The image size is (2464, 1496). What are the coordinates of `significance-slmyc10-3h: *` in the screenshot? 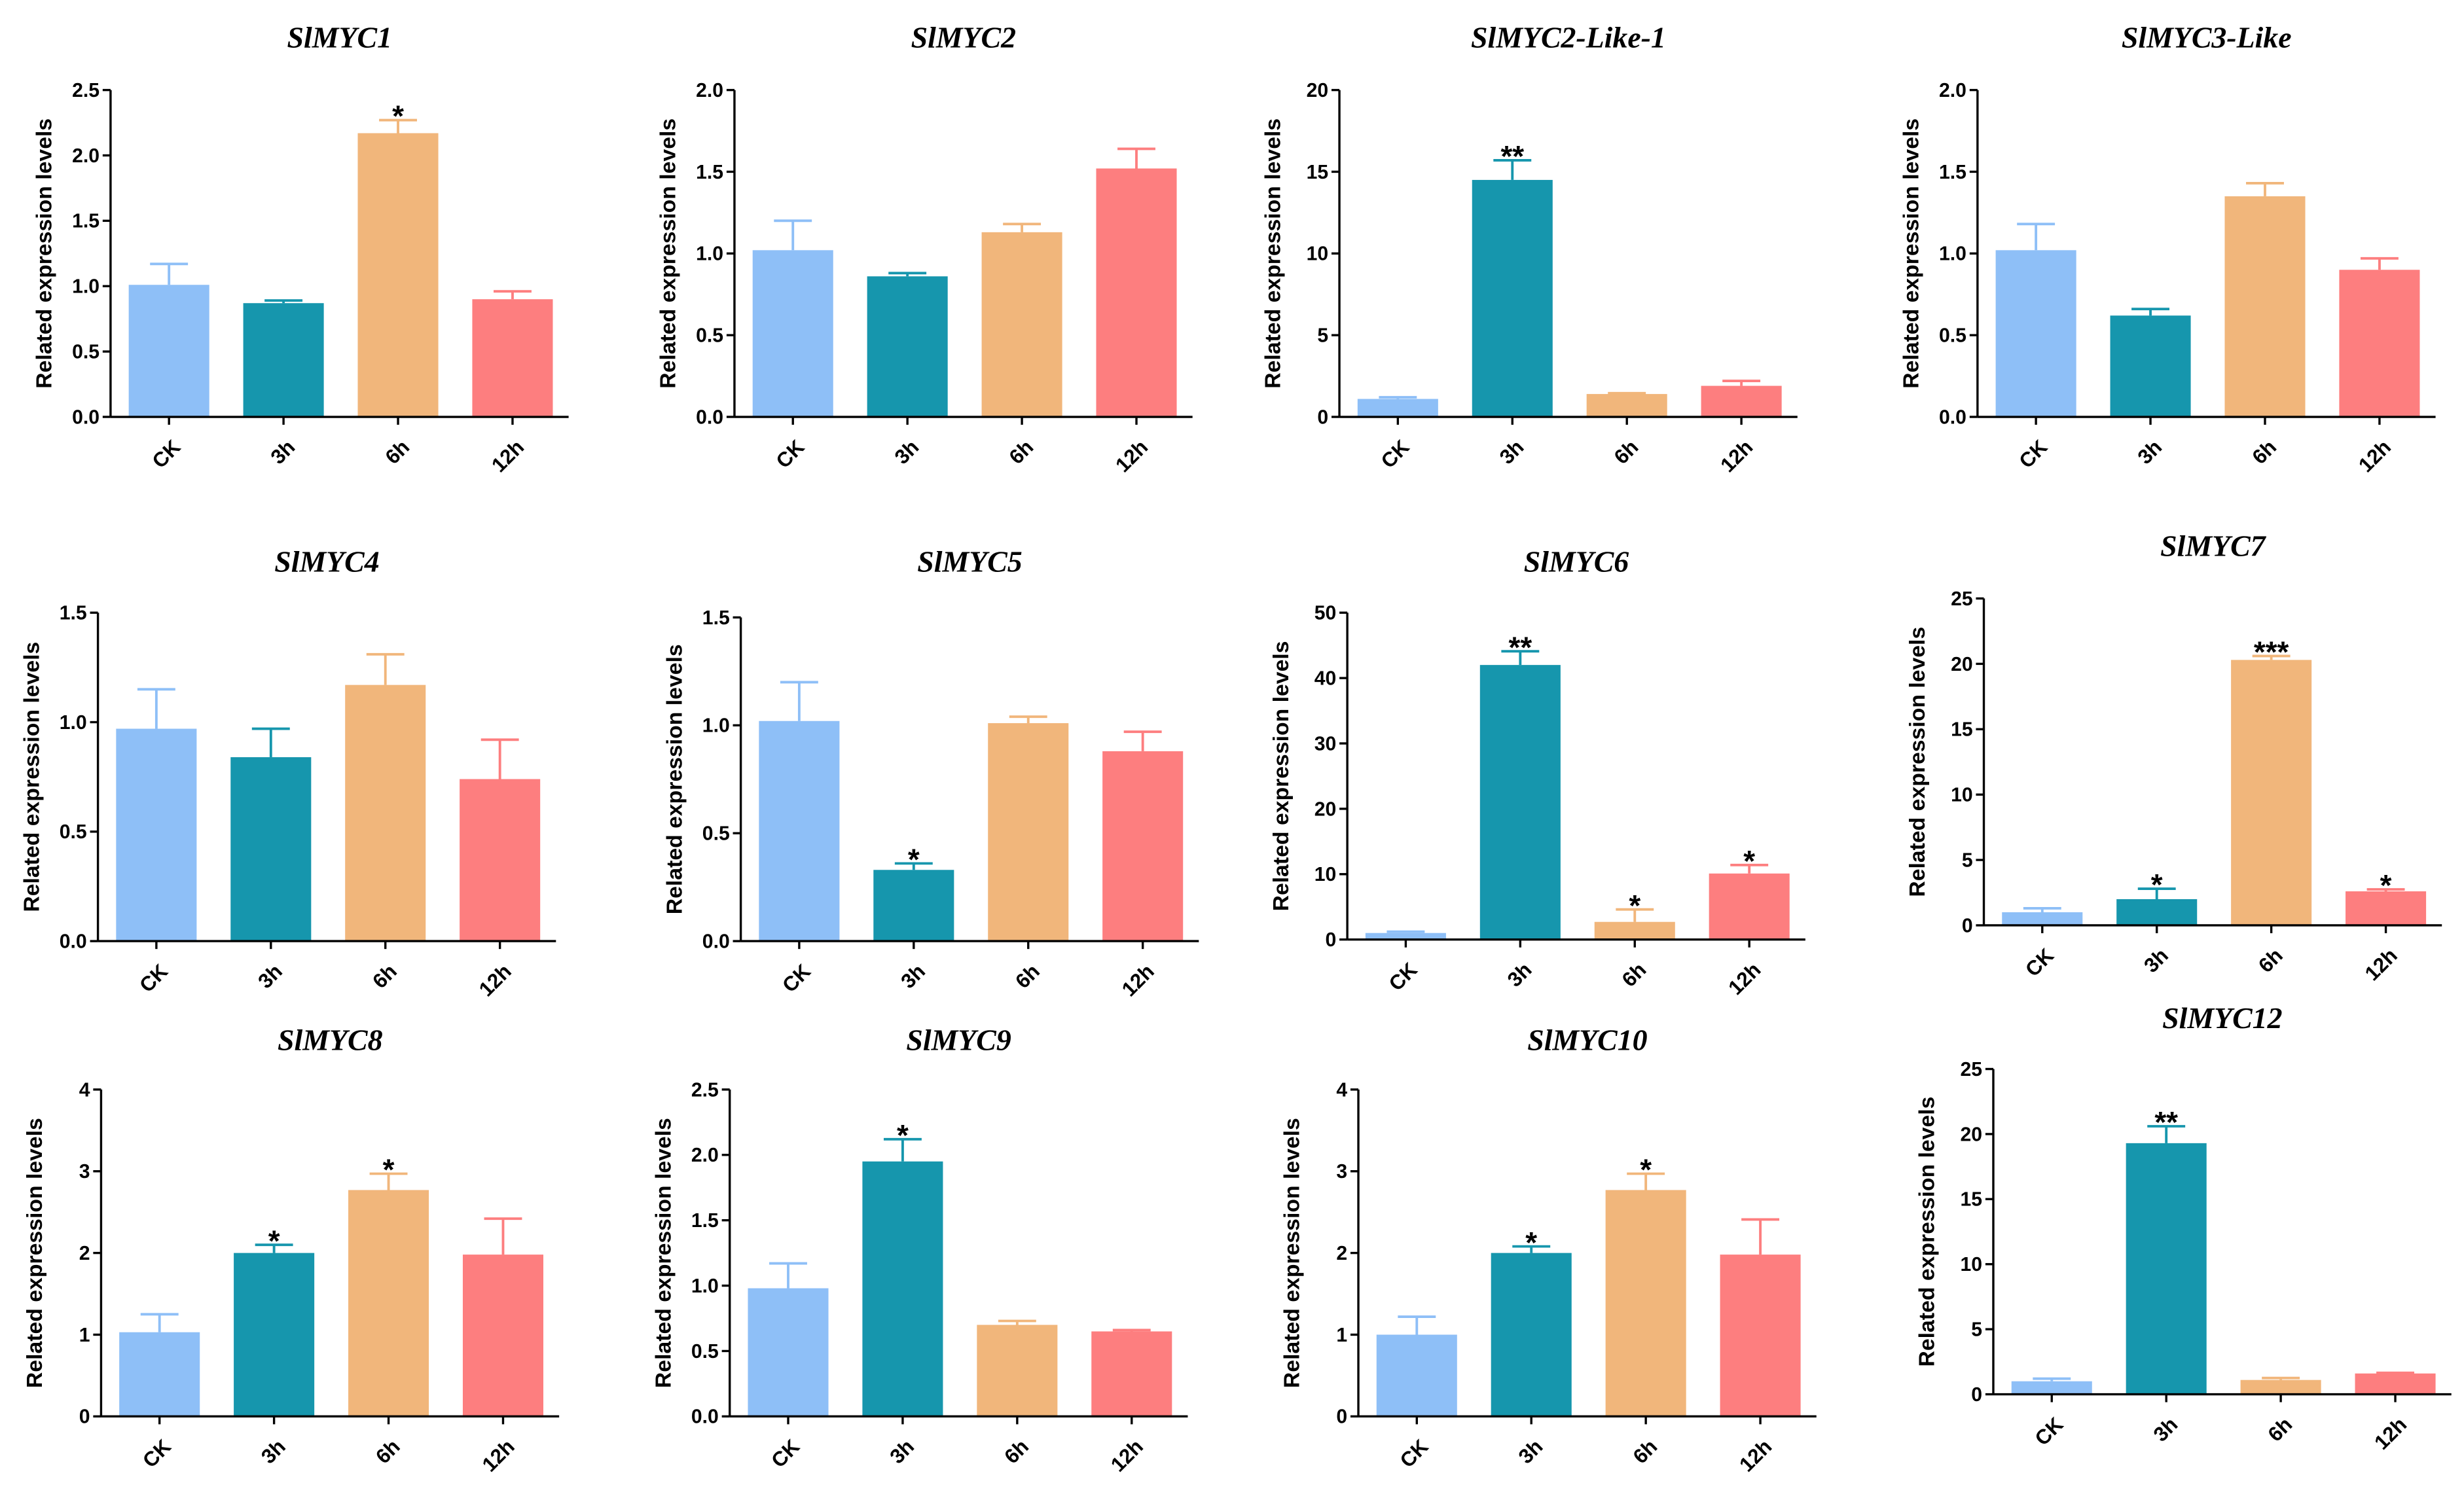 It's located at (1531, 1242).